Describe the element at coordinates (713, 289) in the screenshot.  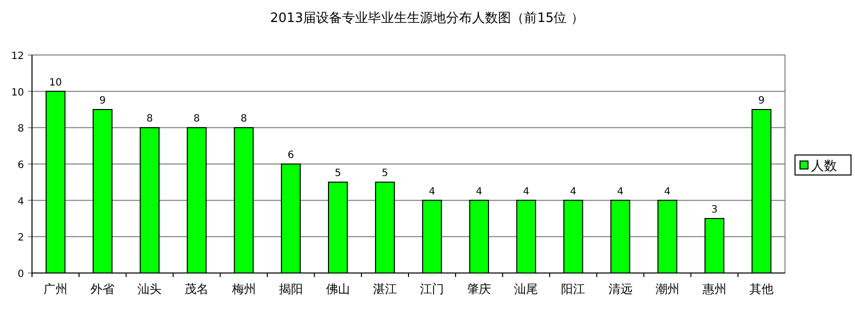
I see `x-tick-label: 惠州` at that location.